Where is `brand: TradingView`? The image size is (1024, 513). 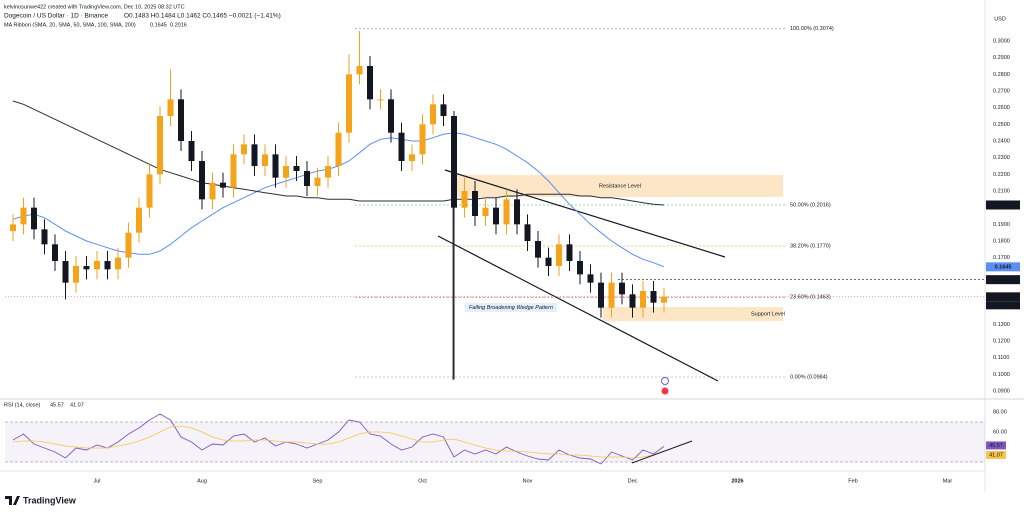
brand: TradingView is located at coordinates (50, 500).